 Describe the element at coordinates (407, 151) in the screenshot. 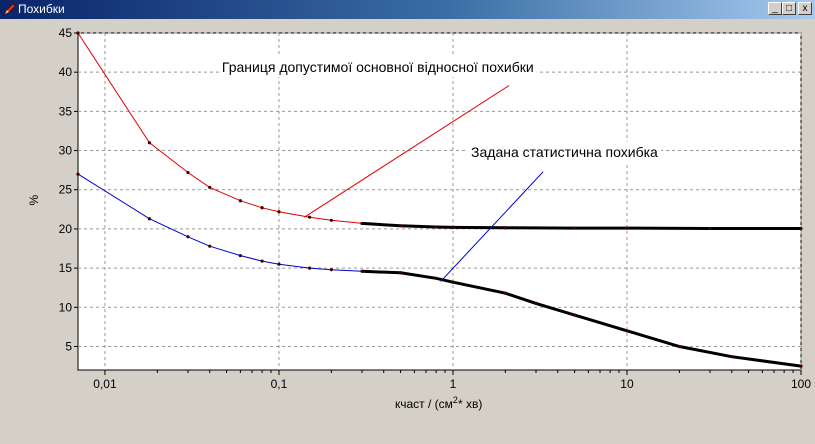

I see `annotation-line-red-label` at that location.